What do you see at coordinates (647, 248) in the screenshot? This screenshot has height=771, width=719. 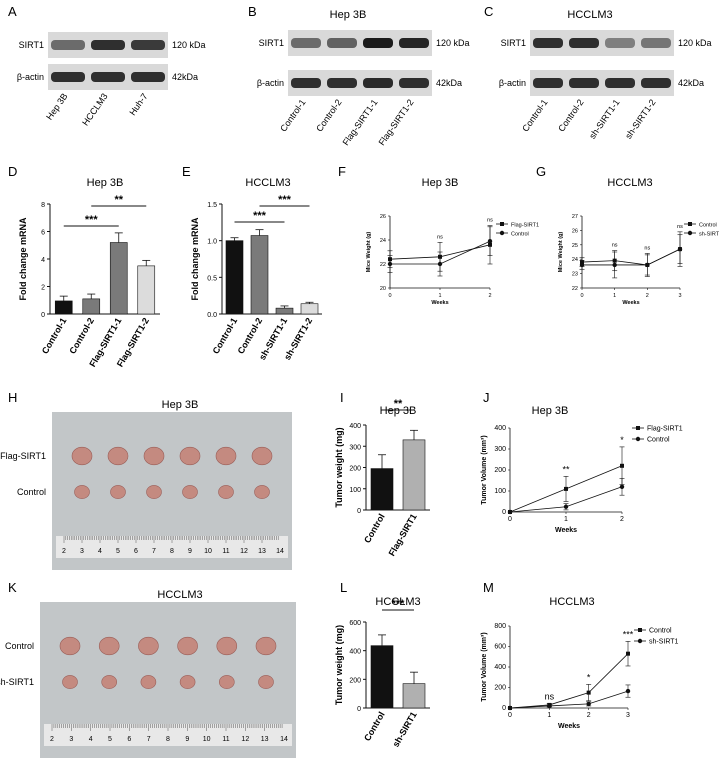 I see `sig-label: ns` at bounding box center [647, 248].